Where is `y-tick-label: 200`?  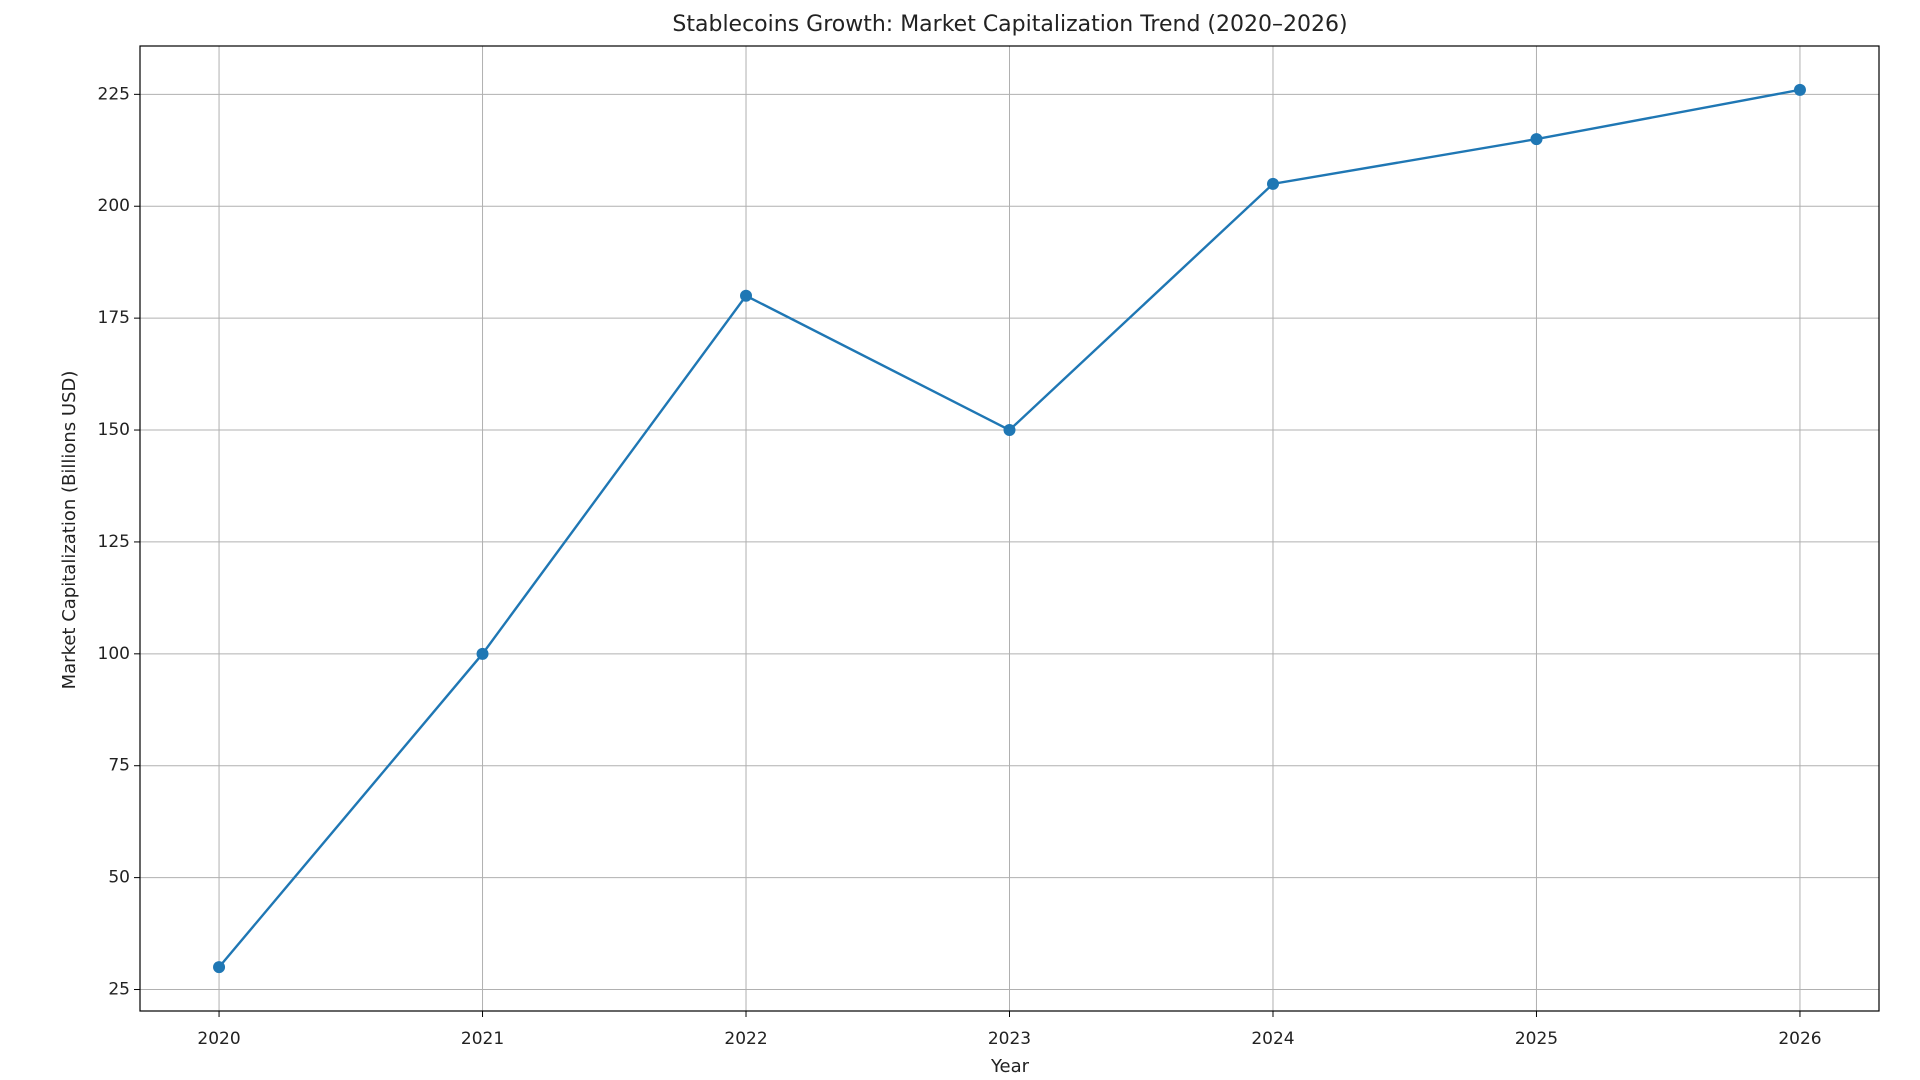
y-tick-label: 200 is located at coordinates (114, 206).